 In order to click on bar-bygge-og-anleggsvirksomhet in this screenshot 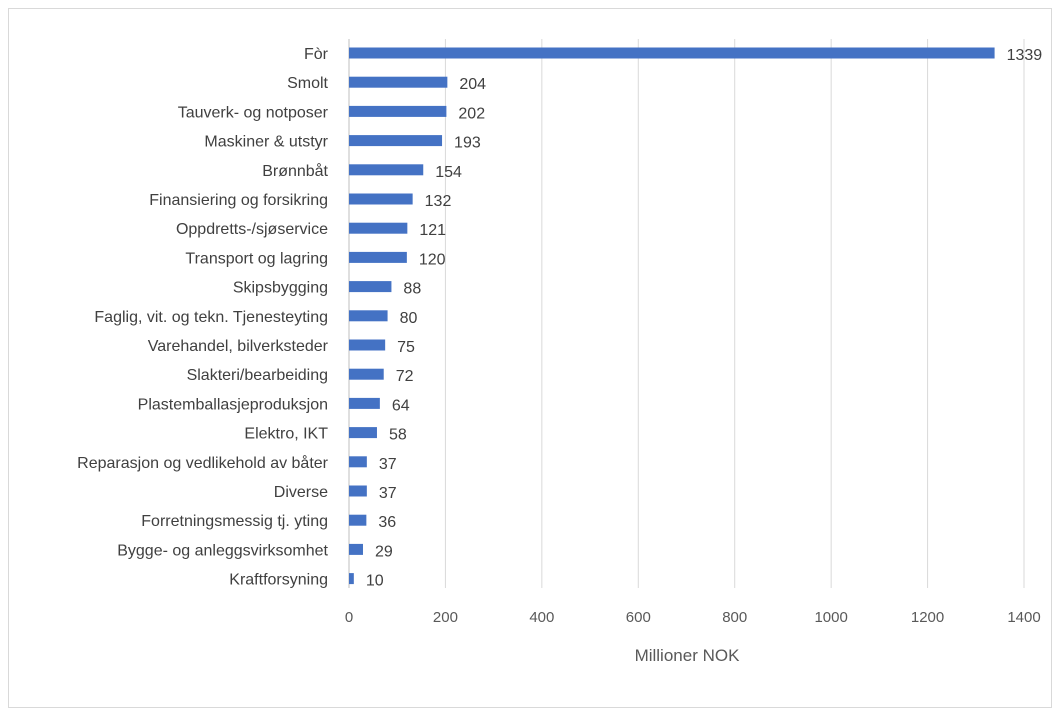, I will do `click(356, 549)`.